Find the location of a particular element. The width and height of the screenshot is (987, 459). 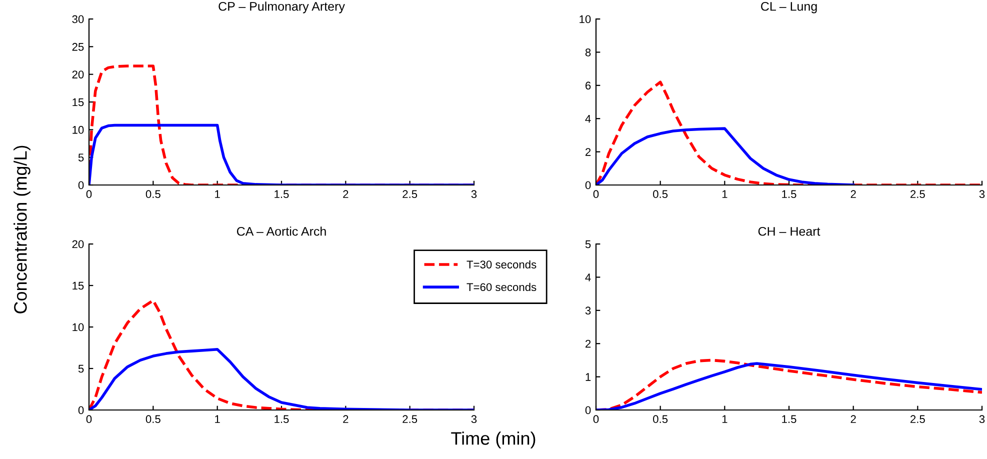

y-tick-label: 1 is located at coordinates (588, 377).